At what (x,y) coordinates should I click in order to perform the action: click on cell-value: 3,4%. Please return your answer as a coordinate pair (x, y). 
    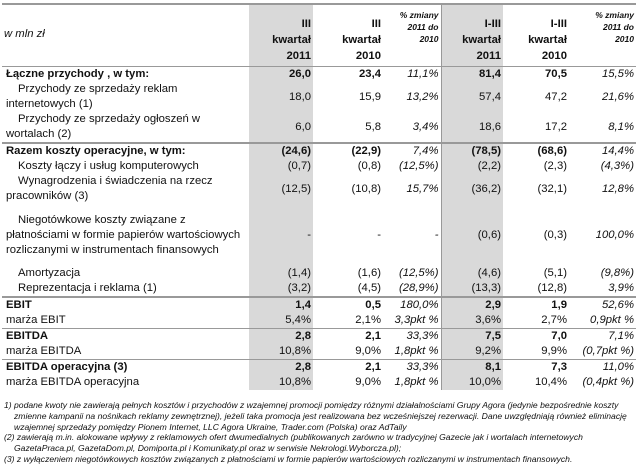
    Looking at the image, I should click on (412, 127).